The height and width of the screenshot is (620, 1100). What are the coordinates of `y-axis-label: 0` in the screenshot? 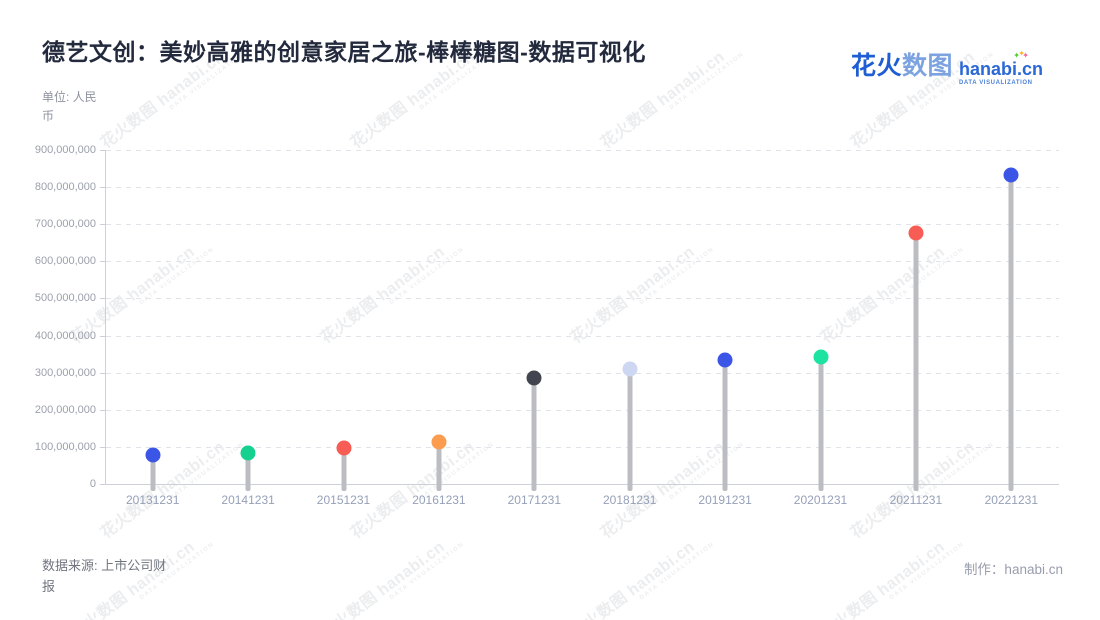 It's located at (92, 484).